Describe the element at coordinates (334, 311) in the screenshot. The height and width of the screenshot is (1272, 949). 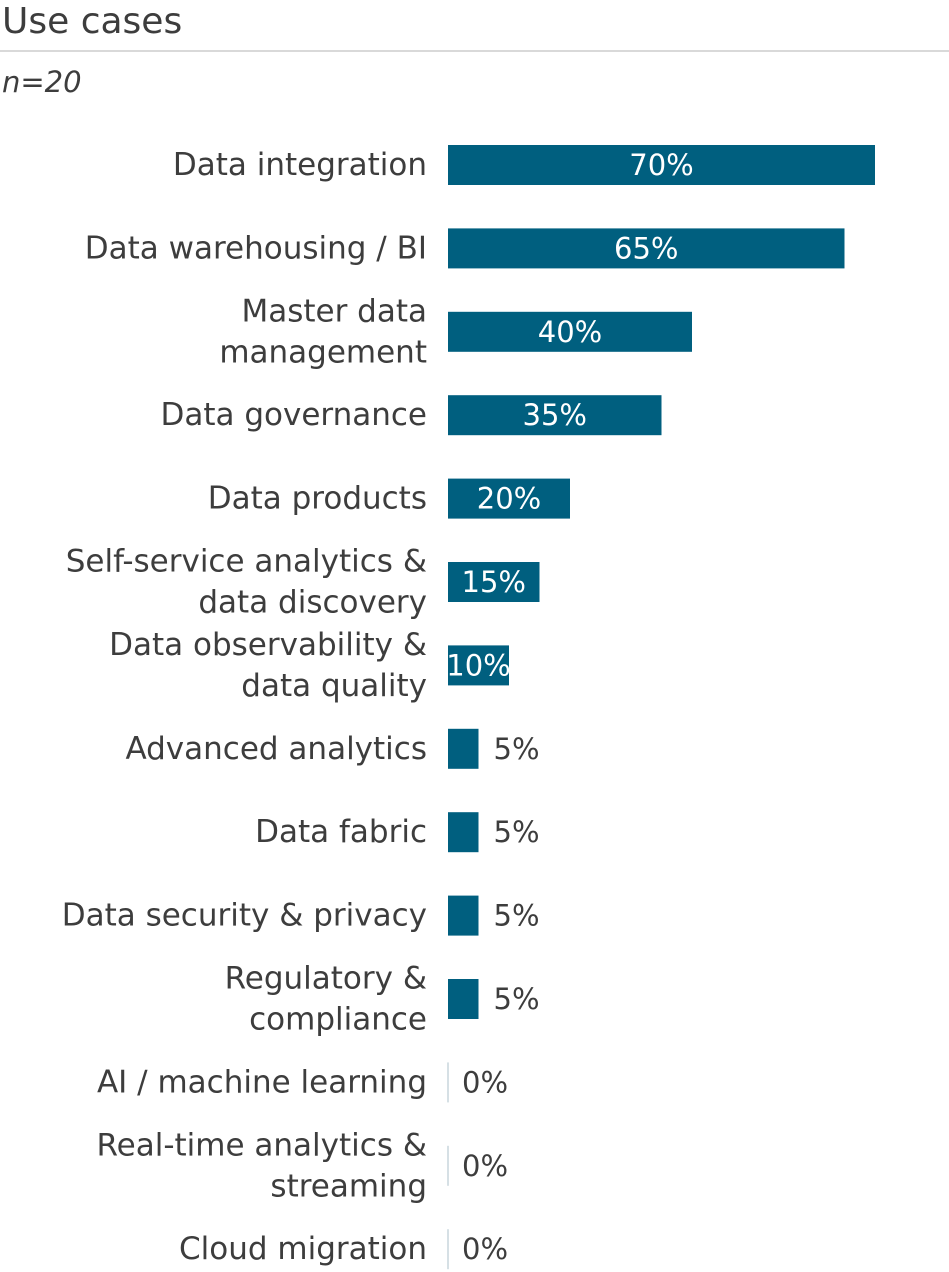
I see `category-label-line: Master data` at that location.